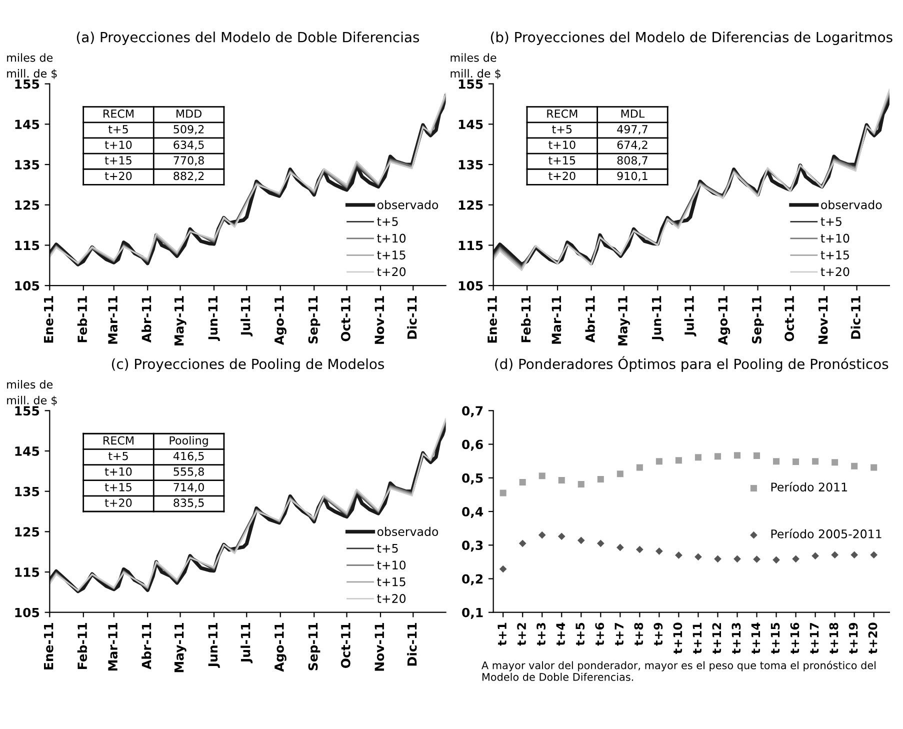 The height and width of the screenshot is (729, 903). What do you see at coordinates (691, 364) in the screenshot?
I see `chart-title: (d) Ponderadores Óptimos para el Pooling de Pronósticos` at bounding box center [691, 364].